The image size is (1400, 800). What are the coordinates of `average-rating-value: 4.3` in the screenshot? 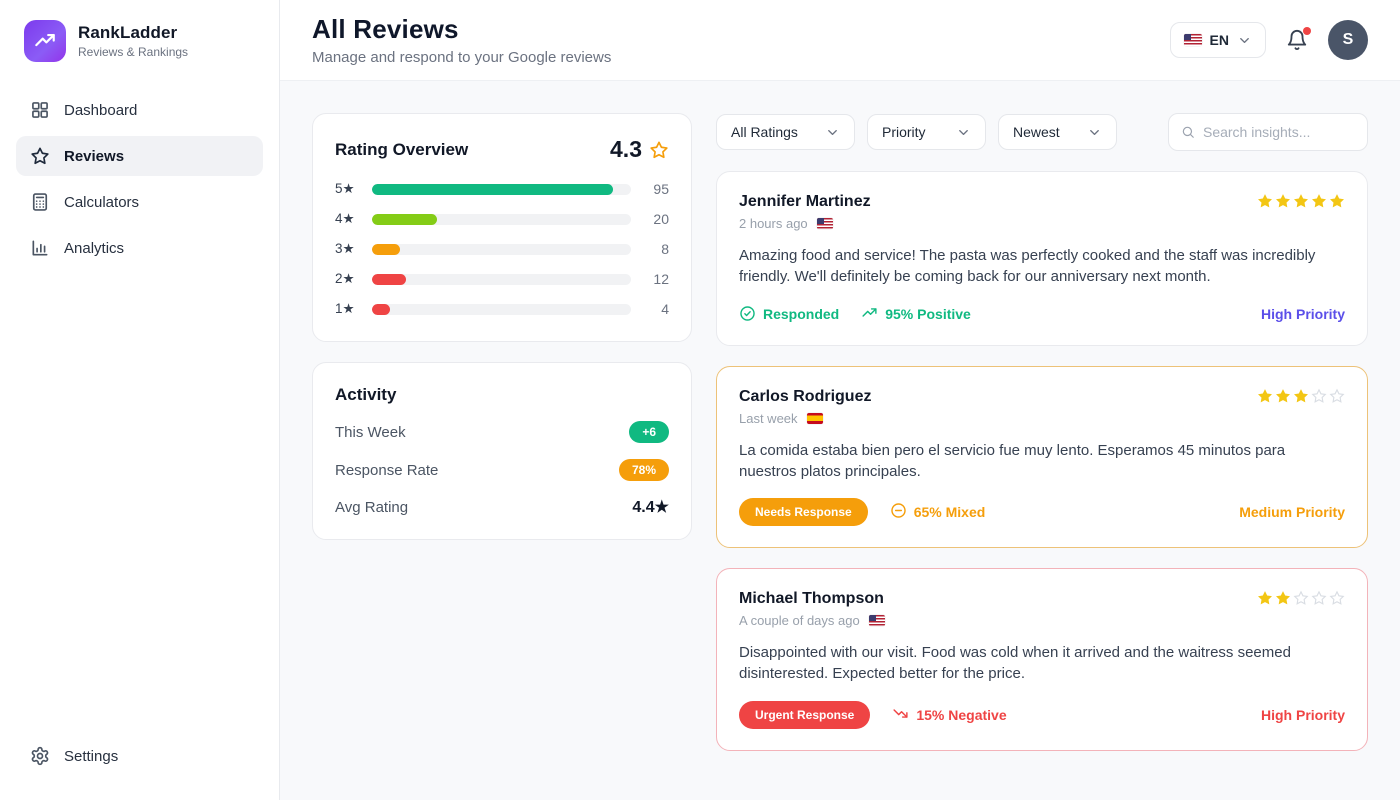 It's located at (626, 149).